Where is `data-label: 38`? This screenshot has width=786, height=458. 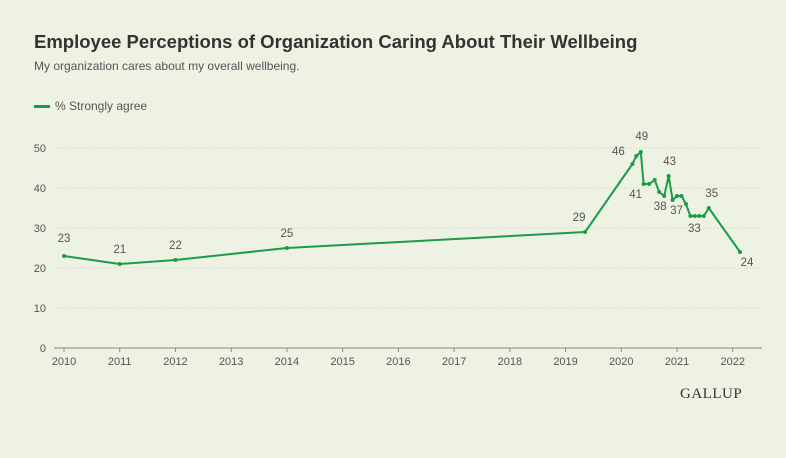 data-label: 38 is located at coordinates (660, 207).